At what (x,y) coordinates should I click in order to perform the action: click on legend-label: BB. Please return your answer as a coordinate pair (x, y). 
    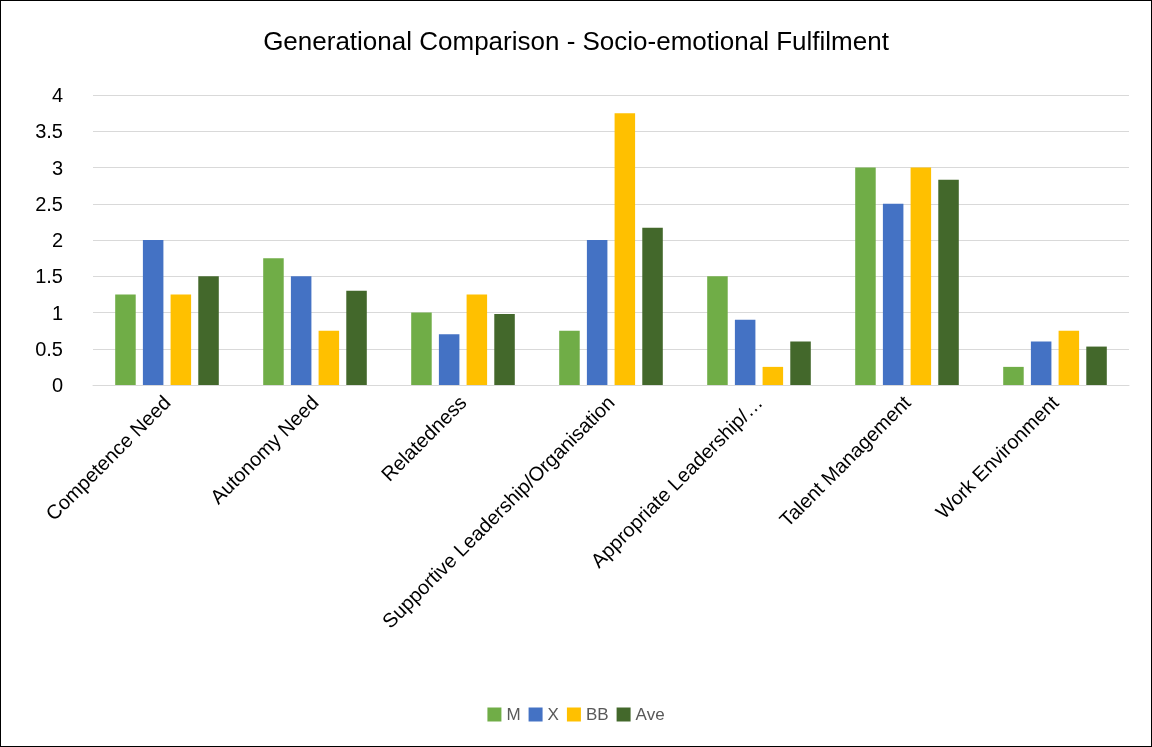
    Looking at the image, I should click on (597, 714).